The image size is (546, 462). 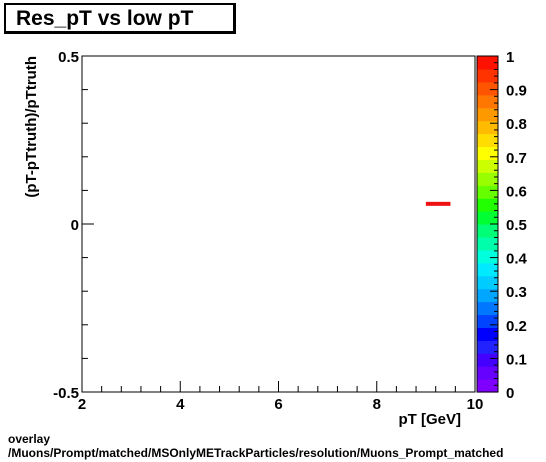 What do you see at coordinates (516, 359) in the screenshot?
I see `palette-tick-label: 0.1` at bounding box center [516, 359].